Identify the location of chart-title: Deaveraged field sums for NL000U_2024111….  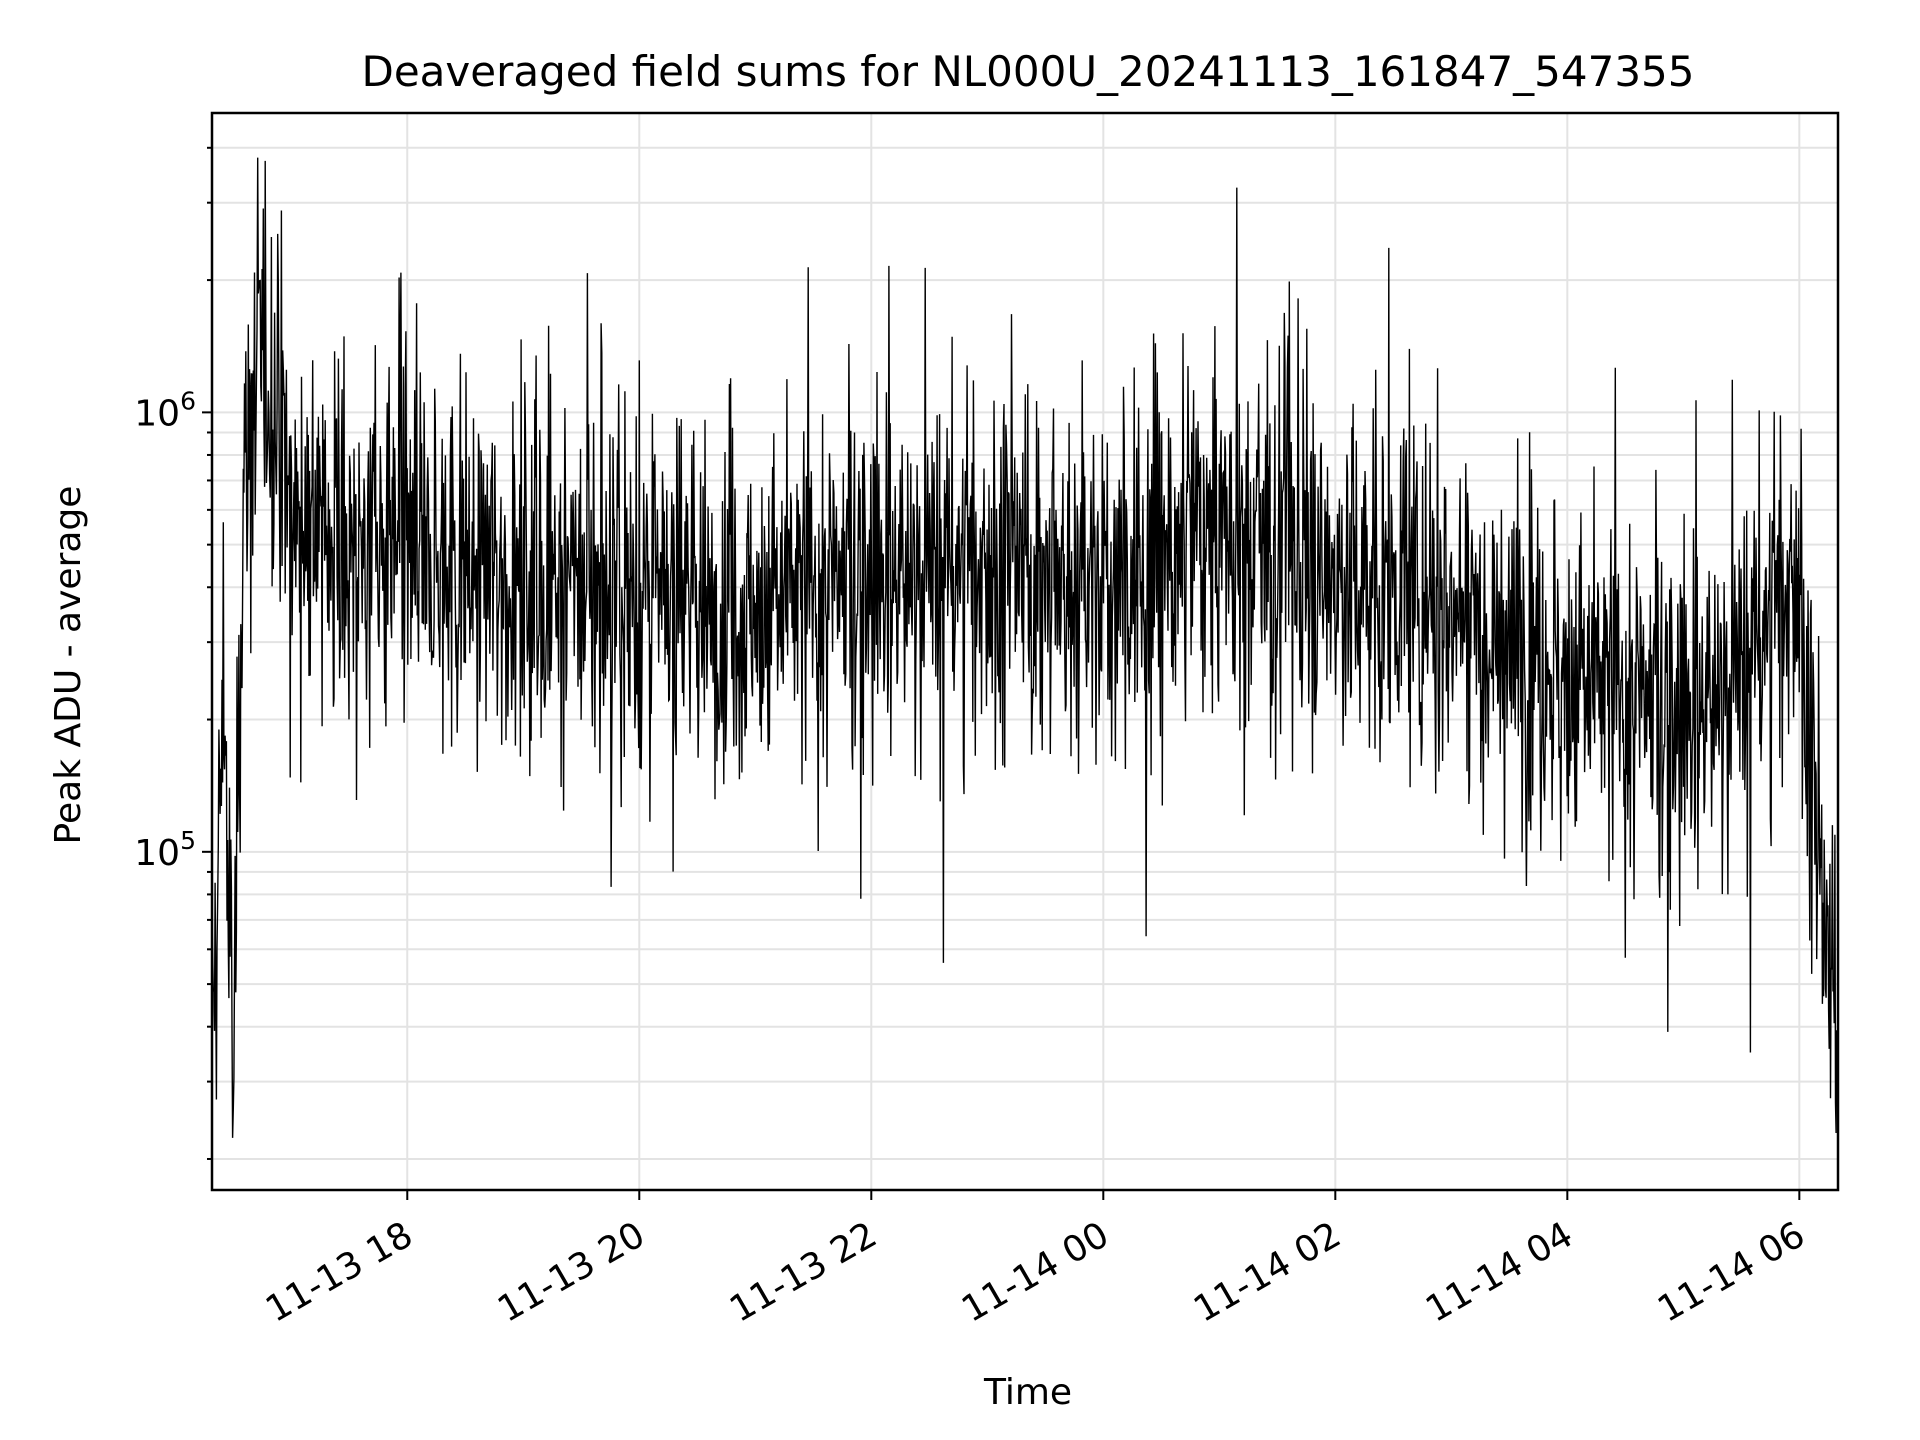
(1027, 71).